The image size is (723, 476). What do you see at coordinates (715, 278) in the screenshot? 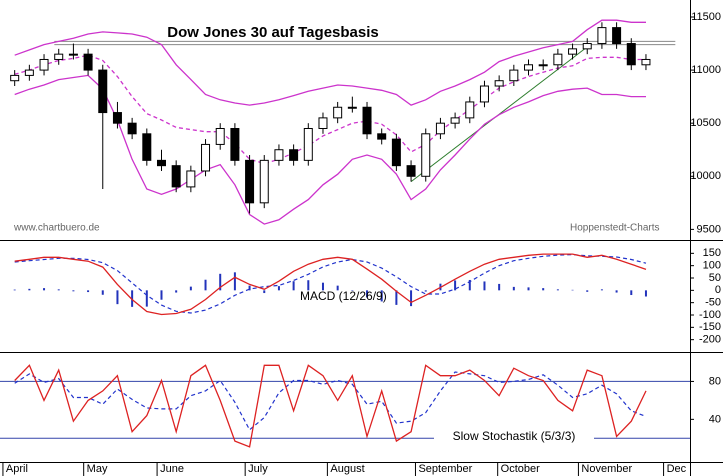
I see `y-tick-label: 50` at bounding box center [715, 278].